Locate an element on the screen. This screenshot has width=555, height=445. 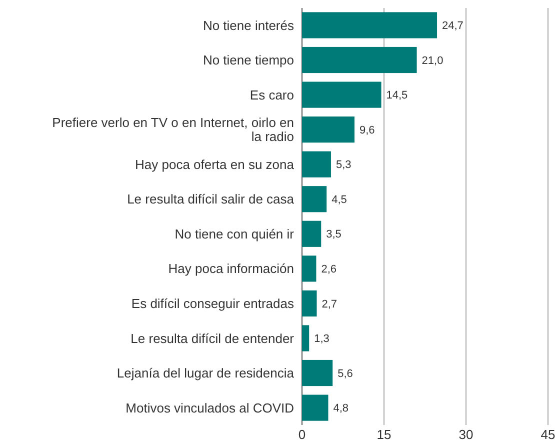
y-tick-label: No tiene interés is located at coordinates (248, 25).